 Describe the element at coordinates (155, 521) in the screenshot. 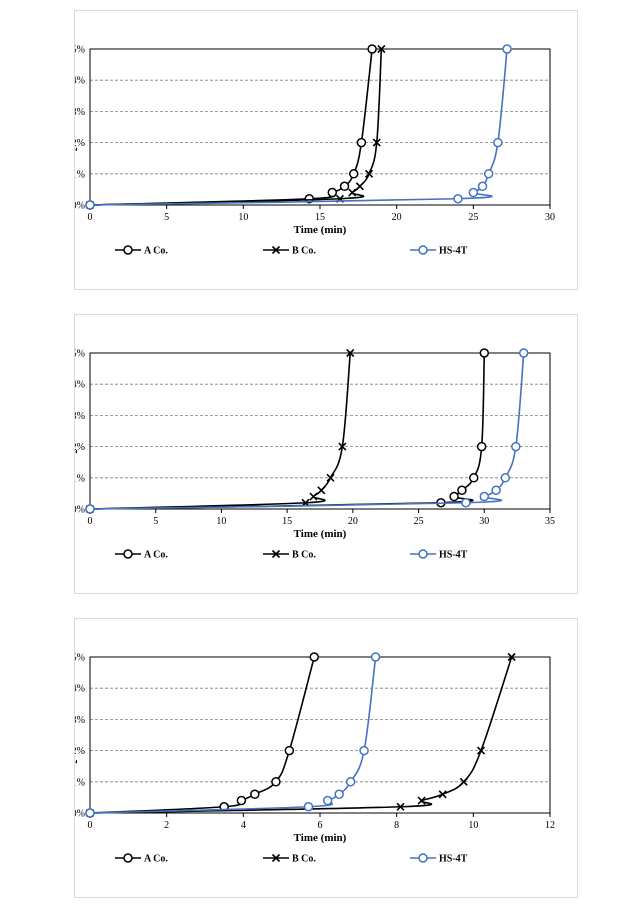

I see `x-tick-label: 5` at that location.